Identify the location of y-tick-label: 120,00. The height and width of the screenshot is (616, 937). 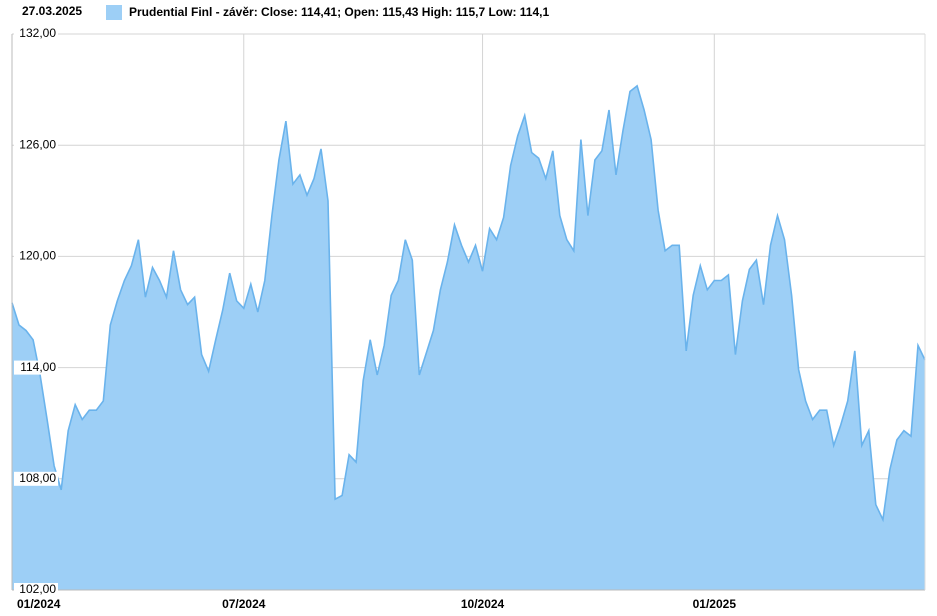
(37, 256).